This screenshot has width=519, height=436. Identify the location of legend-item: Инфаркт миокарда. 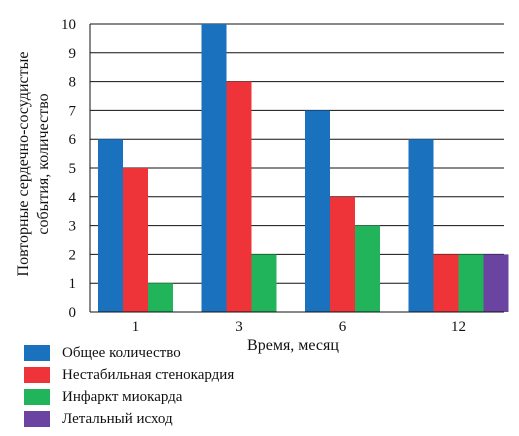
(129, 397).